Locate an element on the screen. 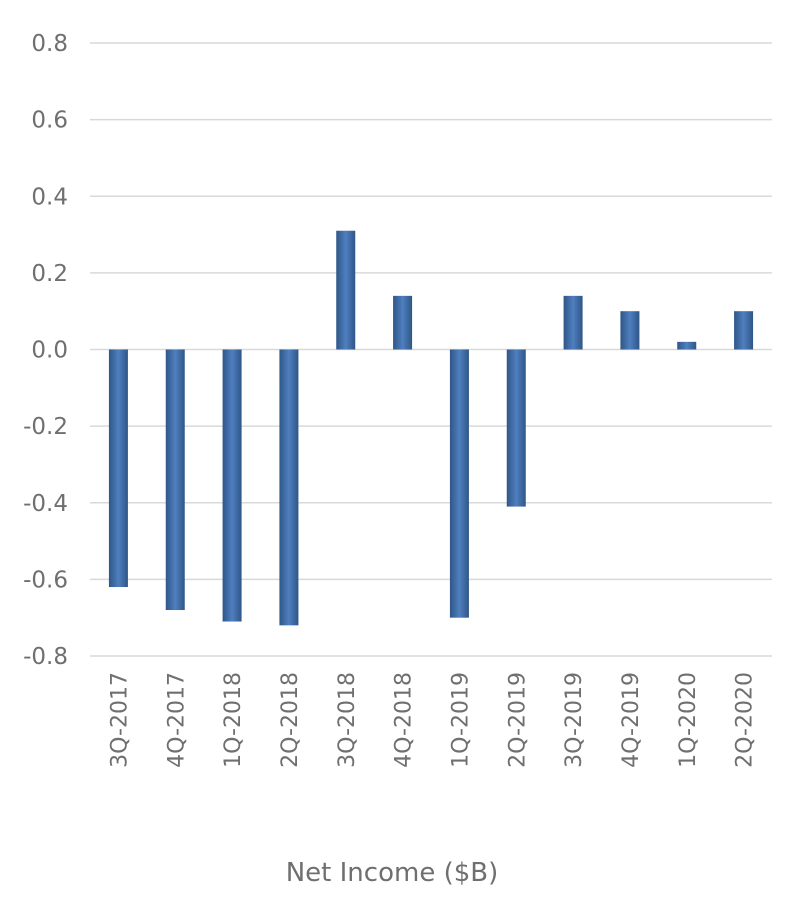 The image size is (800, 920). y-tick-label: -0.6 is located at coordinates (45, 580).